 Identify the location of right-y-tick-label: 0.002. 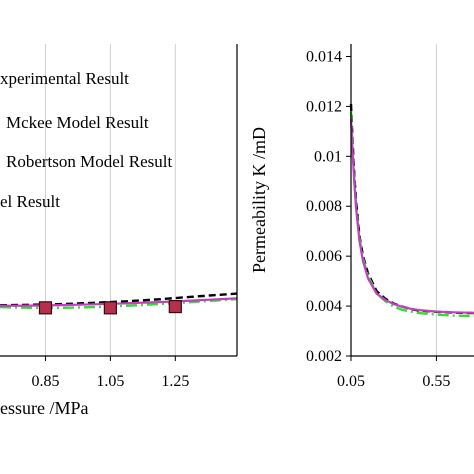
(324, 356).